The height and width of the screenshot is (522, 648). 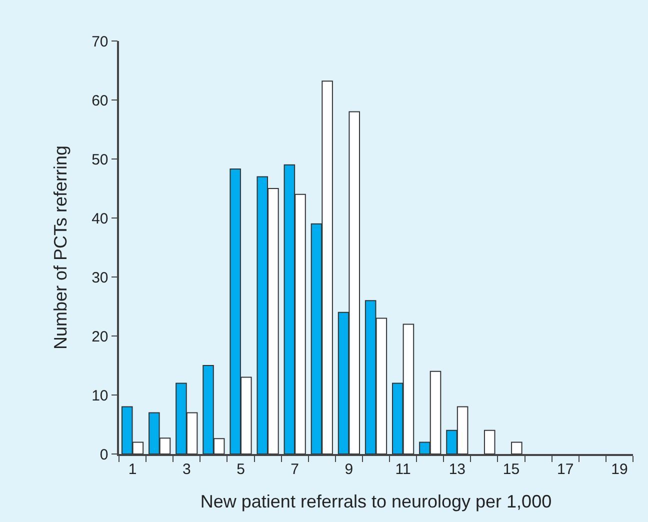 What do you see at coordinates (403, 469) in the screenshot?
I see `x-tick-label: 11` at bounding box center [403, 469].